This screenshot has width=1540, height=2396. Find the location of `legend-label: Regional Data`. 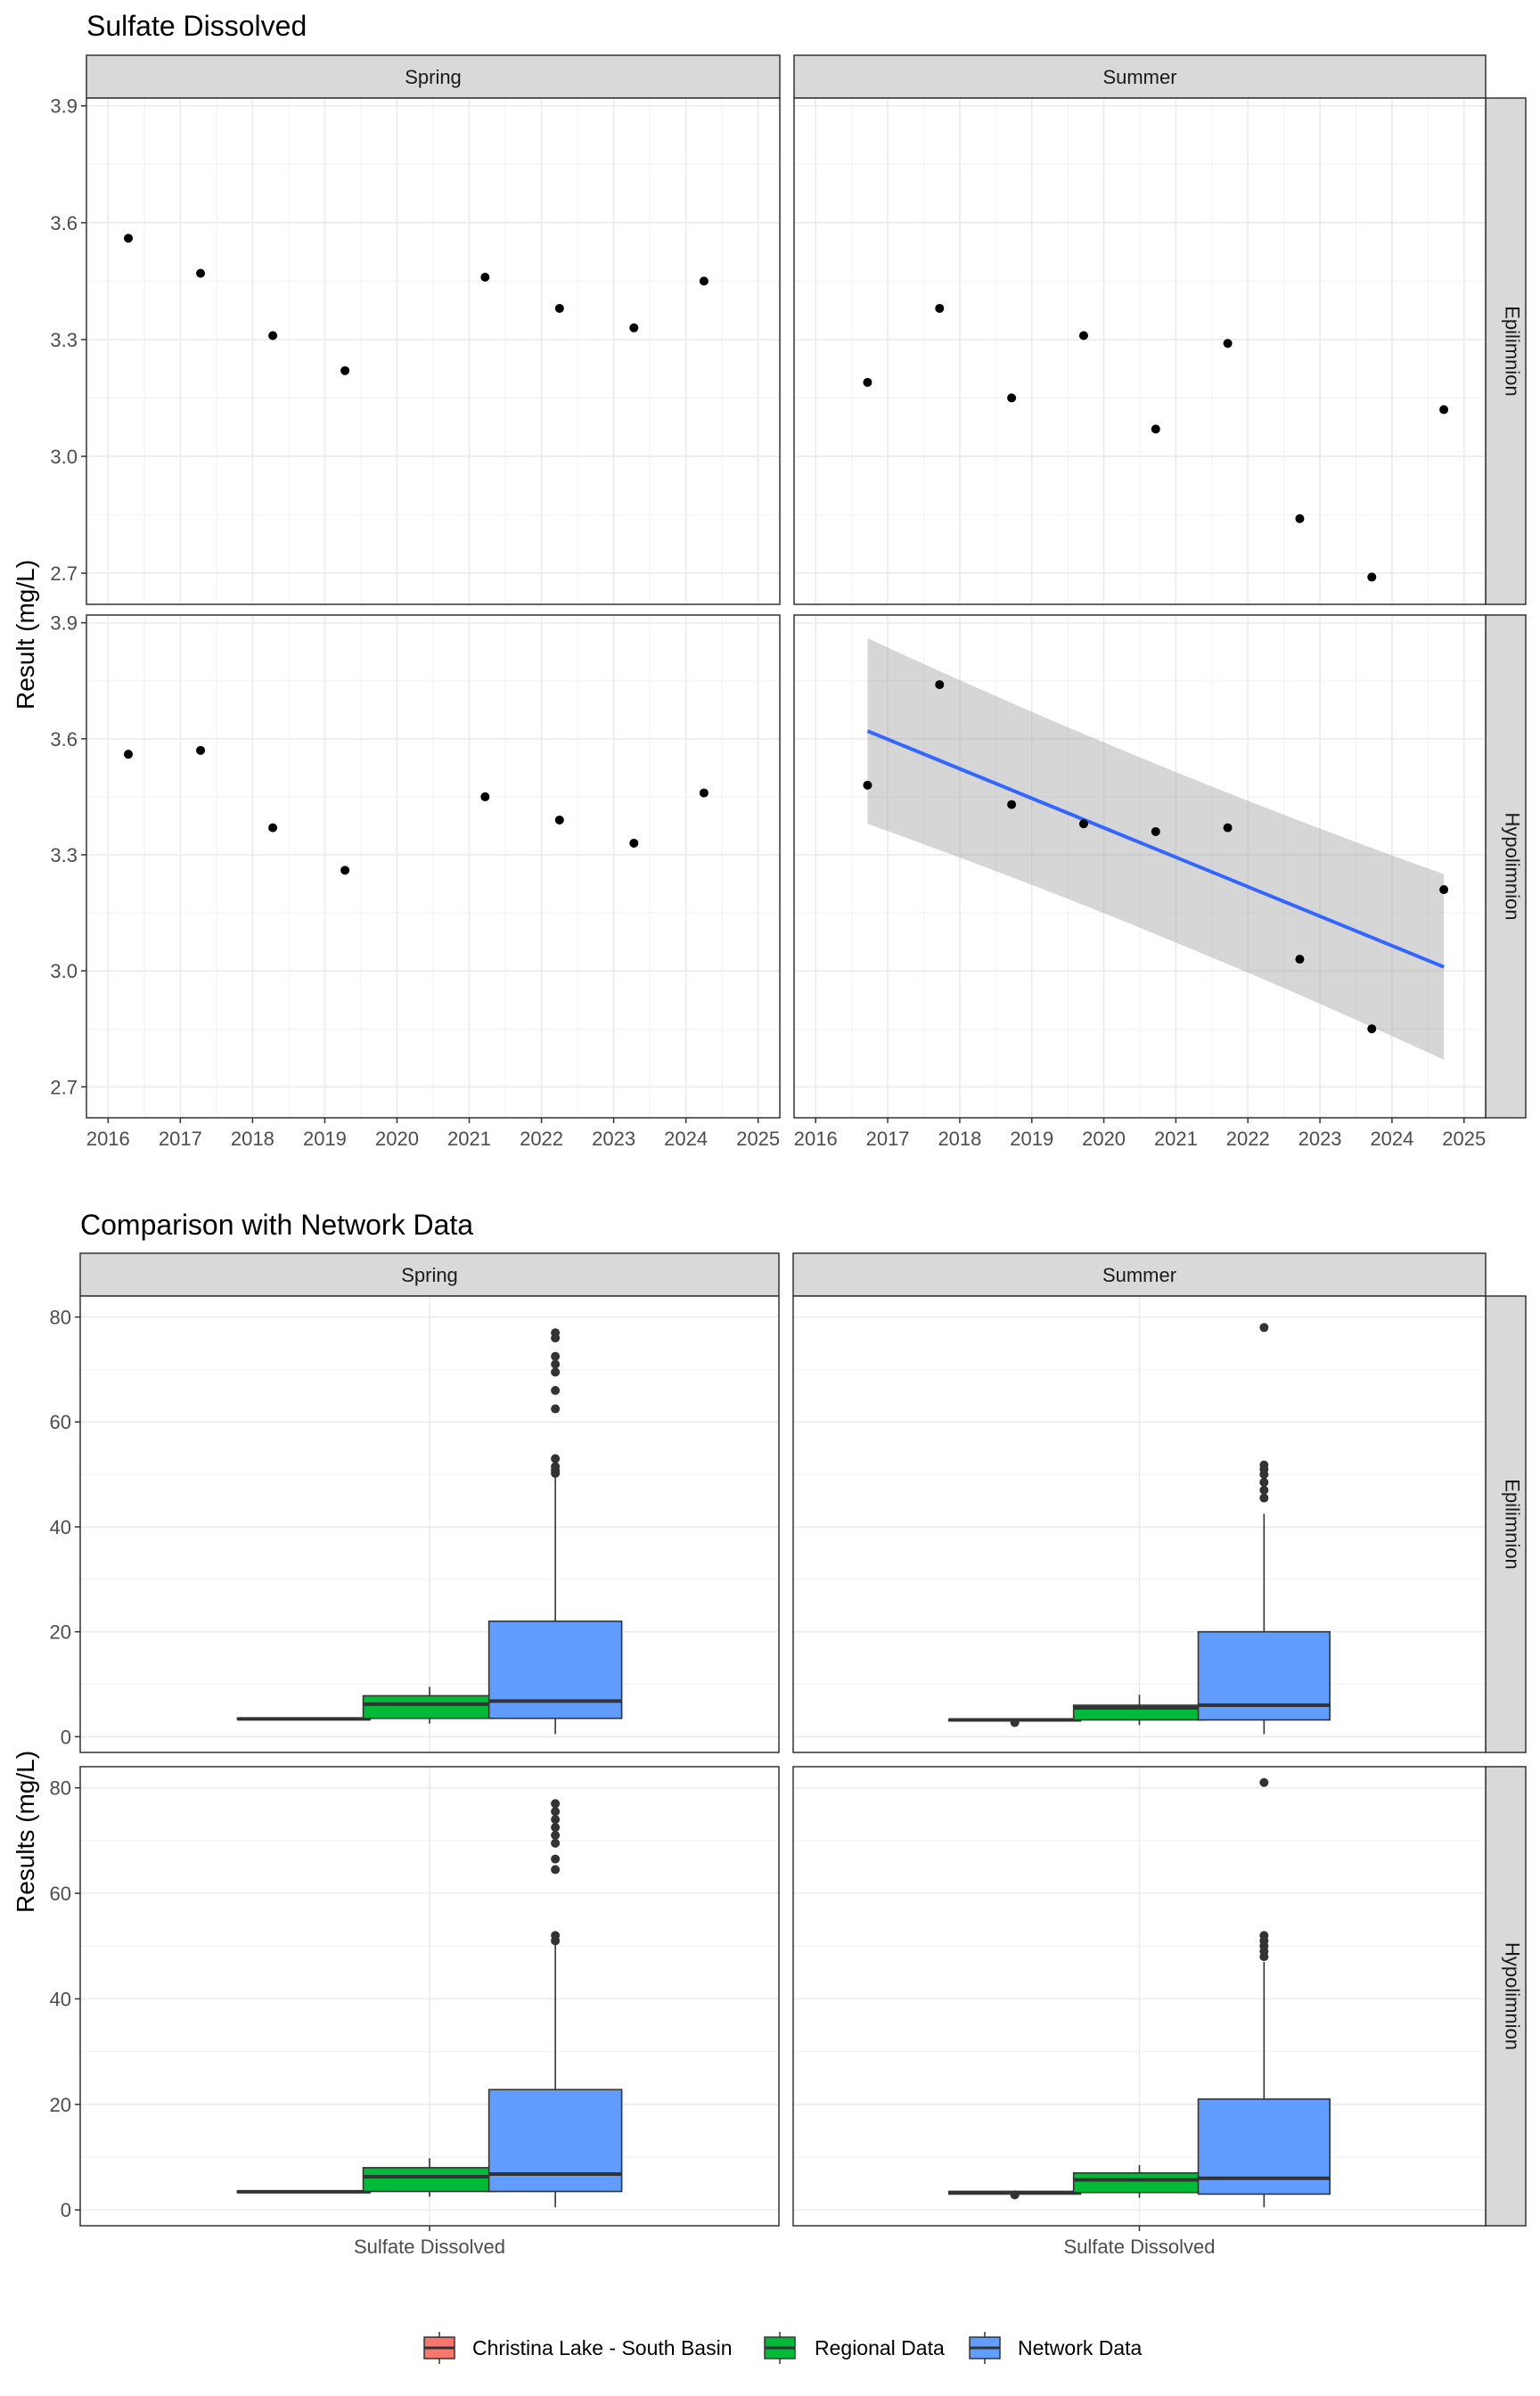

legend-label: Regional Data is located at coordinates (880, 2347).